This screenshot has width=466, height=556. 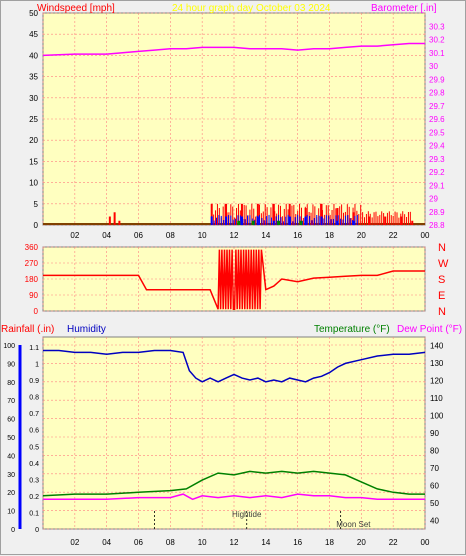 What do you see at coordinates (202, 235) in the screenshot?
I see `wind-xtick-label: 10` at bounding box center [202, 235].